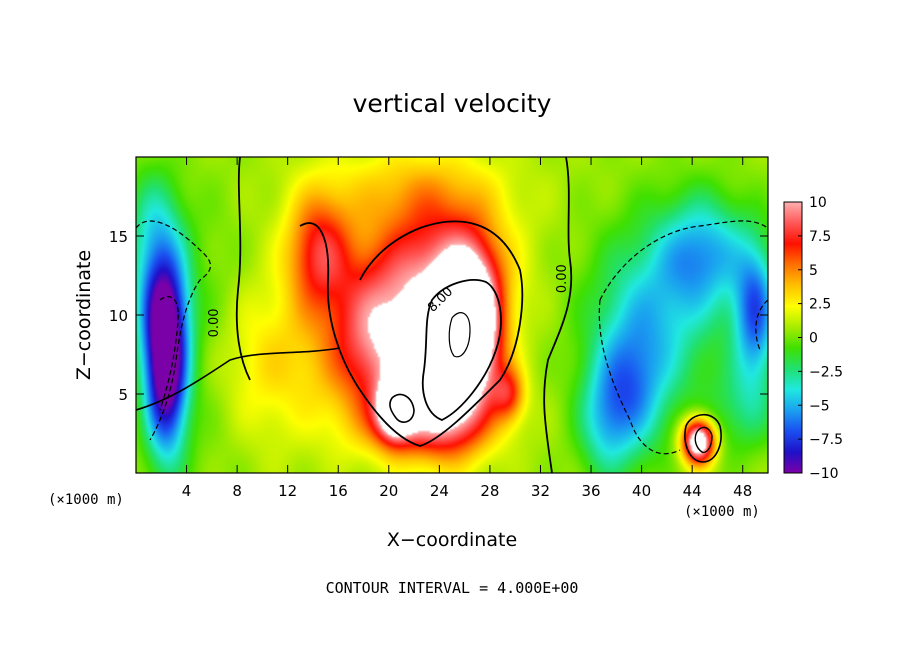 The height and width of the screenshot is (654, 904). I want to click on colorbar-ramp, so click(793, 337).